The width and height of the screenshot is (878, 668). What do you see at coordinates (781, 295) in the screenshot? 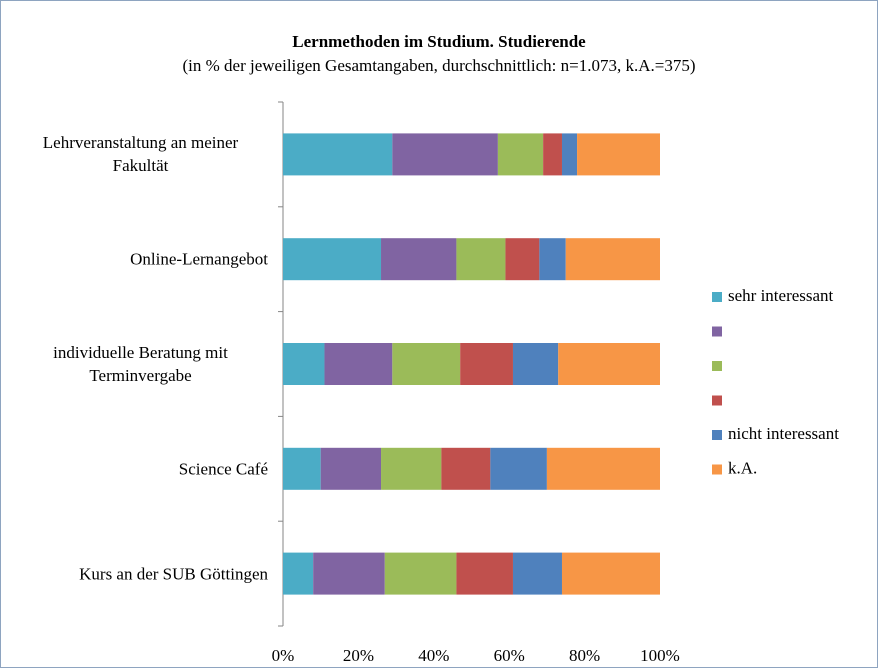
I see `legend-label: sehr interessant` at bounding box center [781, 295].